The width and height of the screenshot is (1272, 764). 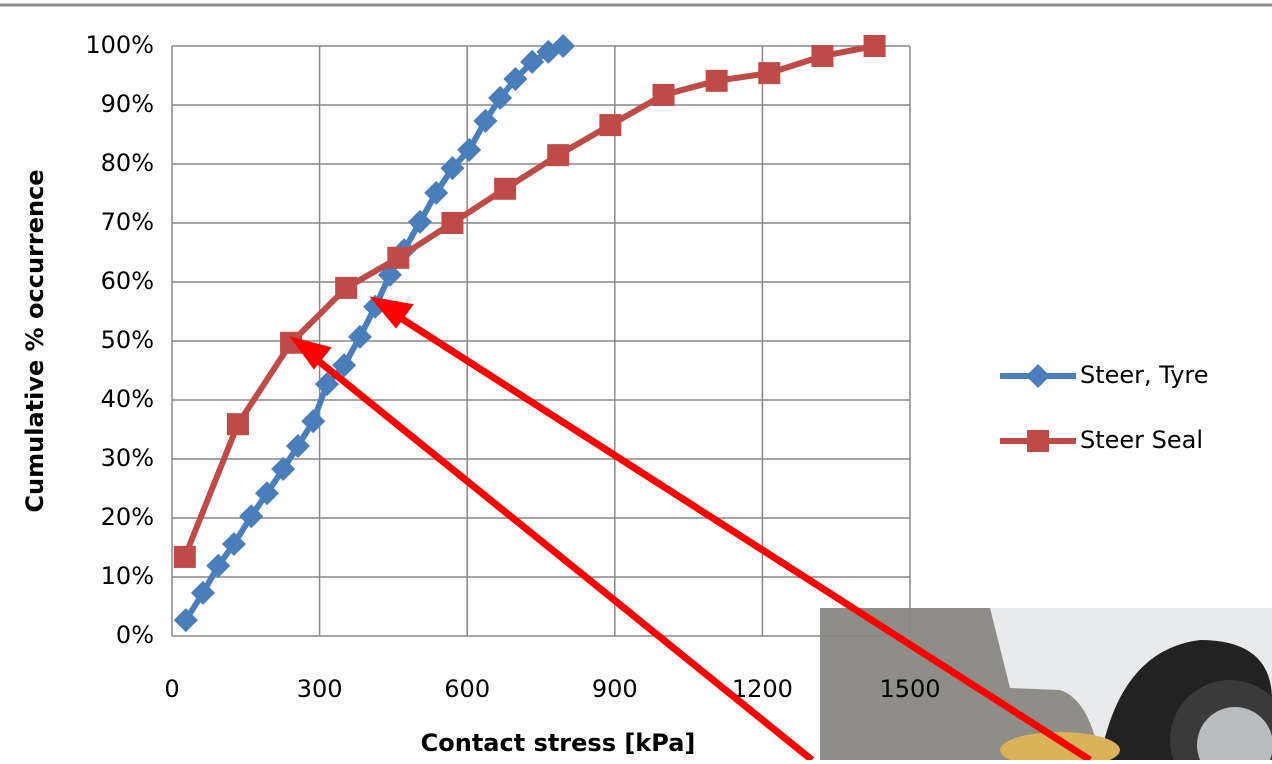 I want to click on y-tick-label: 50%, so click(x=127, y=340).